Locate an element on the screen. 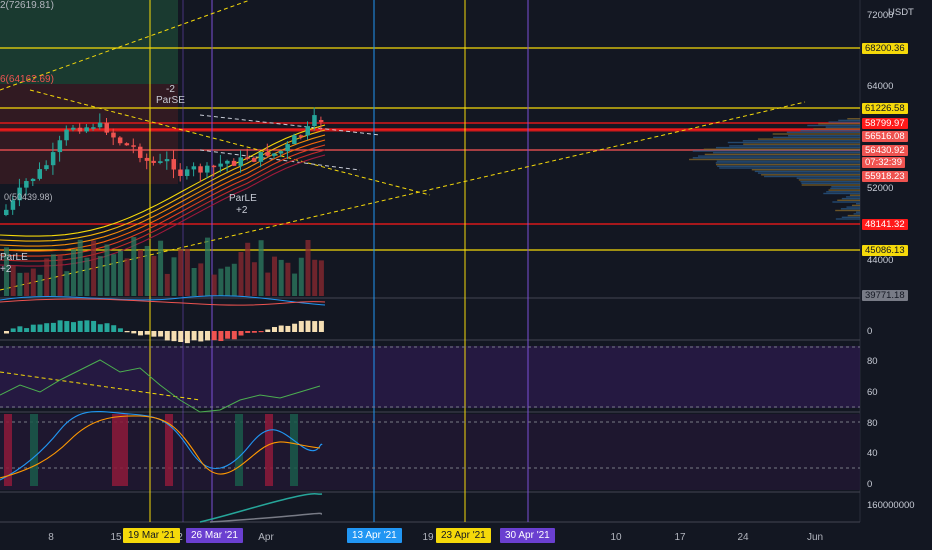  price-tick-52000: 52000 is located at coordinates (880, 188).